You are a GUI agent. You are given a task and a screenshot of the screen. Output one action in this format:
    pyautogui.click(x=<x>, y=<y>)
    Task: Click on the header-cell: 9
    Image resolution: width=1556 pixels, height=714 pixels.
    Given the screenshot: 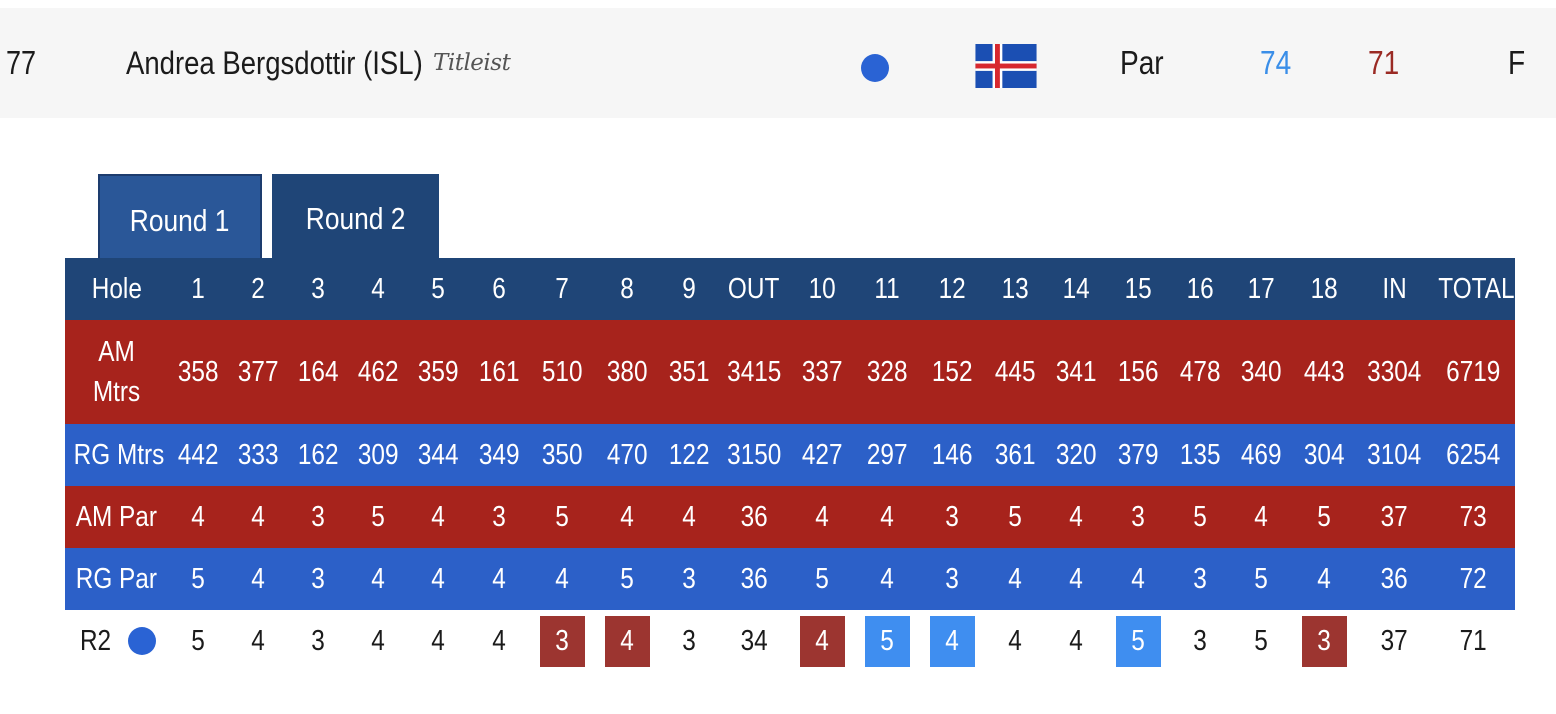 What is the action you would take?
    pyautogui.click(x=689, y=289)
    